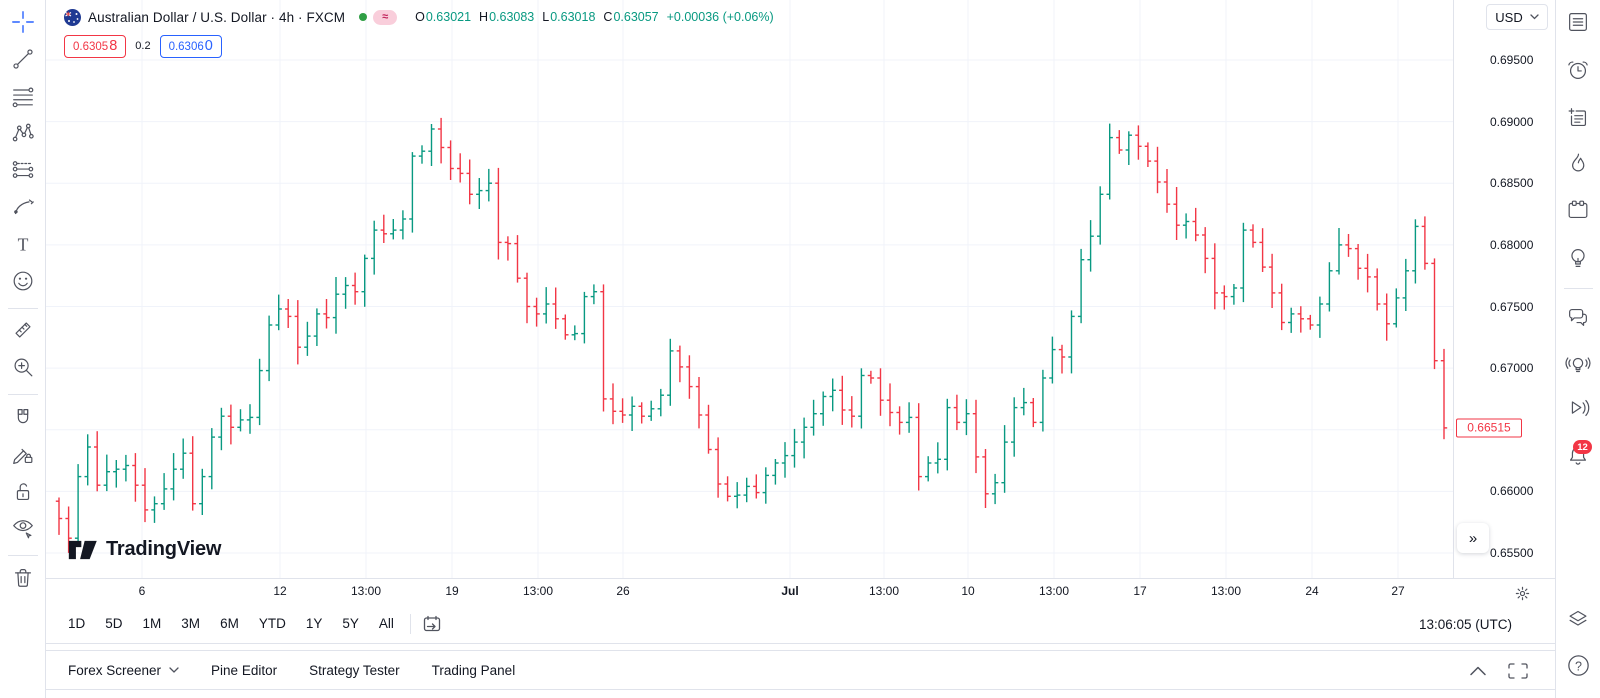 The image size is (1600, 698). What do you see at coordinates (473, 670) in the screenshot?
I see `footer-tab-trading-panel: Trading Panel` at bounding box center [473, 670].